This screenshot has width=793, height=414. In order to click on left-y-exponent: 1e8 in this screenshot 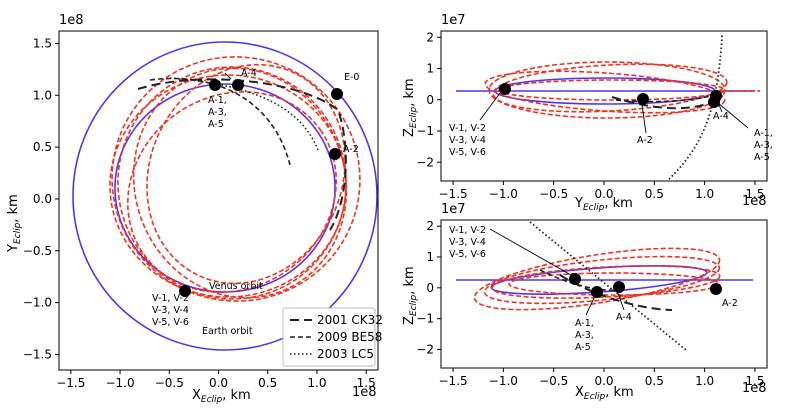, I will do `click(71, 20)`.